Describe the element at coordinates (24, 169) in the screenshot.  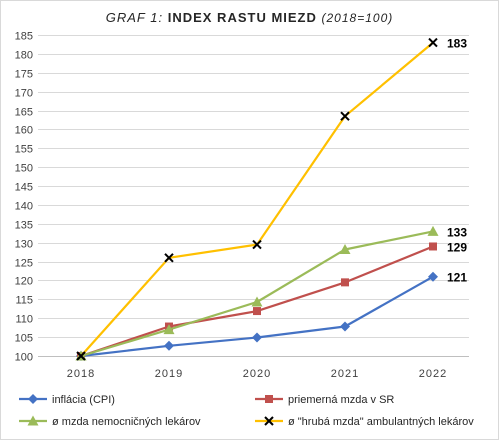
I see `y-tick-label: 150` at that location.